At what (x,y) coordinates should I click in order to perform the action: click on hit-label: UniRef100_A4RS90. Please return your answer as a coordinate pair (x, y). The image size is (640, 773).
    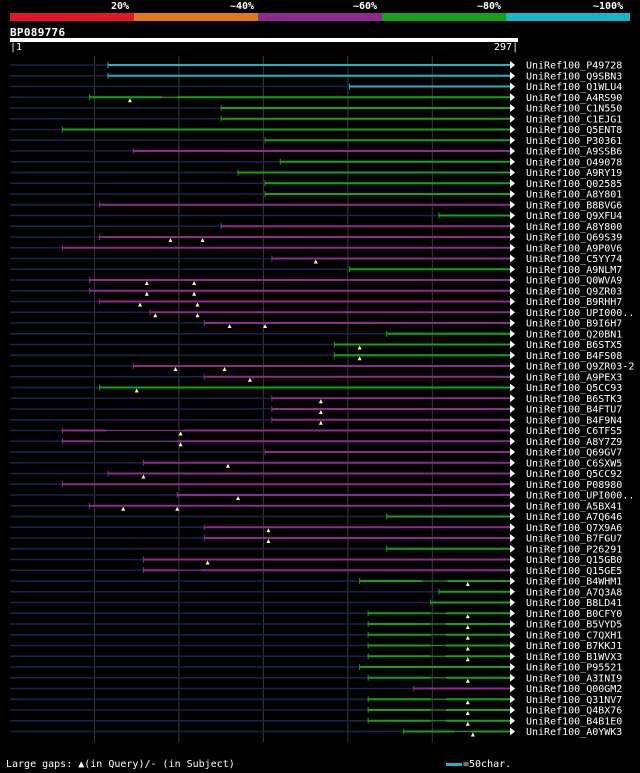
    Looking at the image, I should click on (574, 98).